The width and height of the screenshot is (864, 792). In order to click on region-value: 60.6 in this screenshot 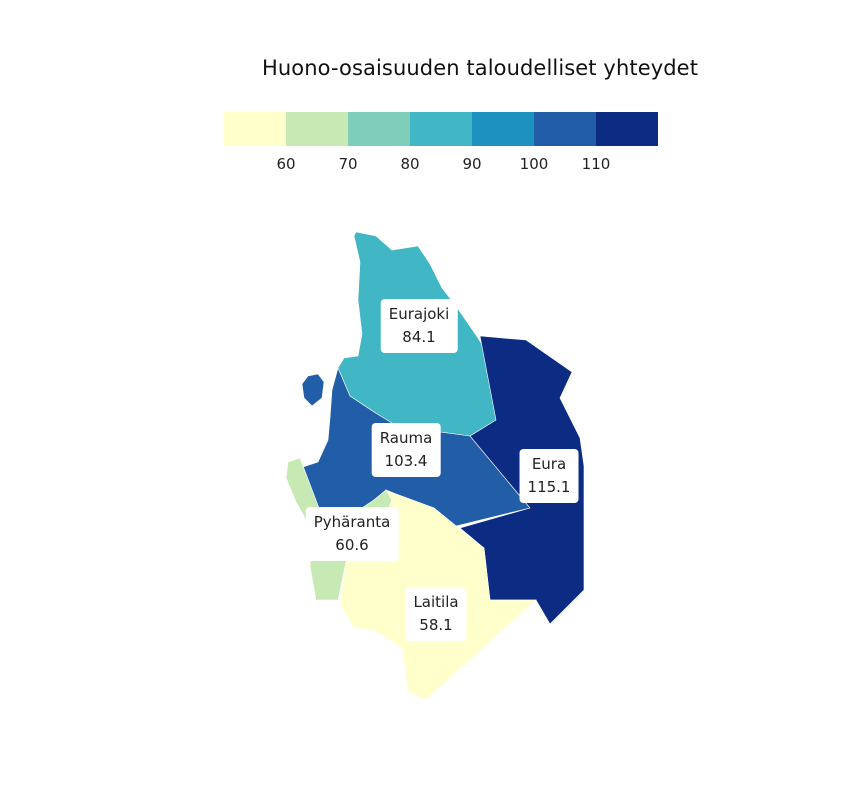, I will do `click(352, 545)`.